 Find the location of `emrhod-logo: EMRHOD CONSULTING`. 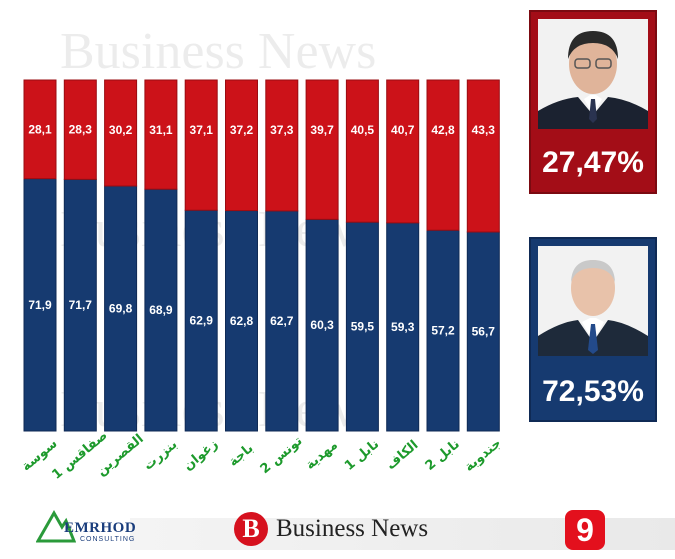

emrhod-logo: EMRHOD CONSULTING is located at coordinates (91, 527).